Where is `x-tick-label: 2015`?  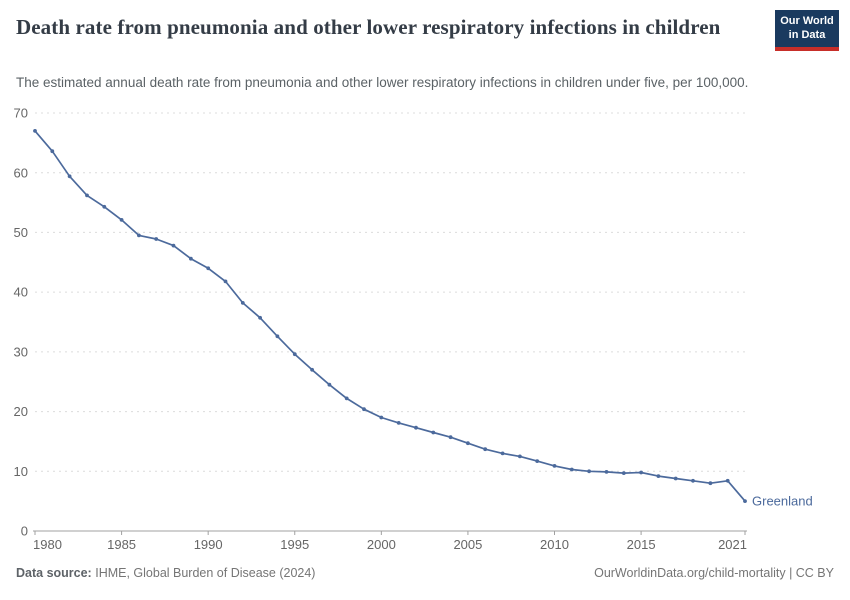 x-tick-label: 2015 is located at coordinates (641, 544).